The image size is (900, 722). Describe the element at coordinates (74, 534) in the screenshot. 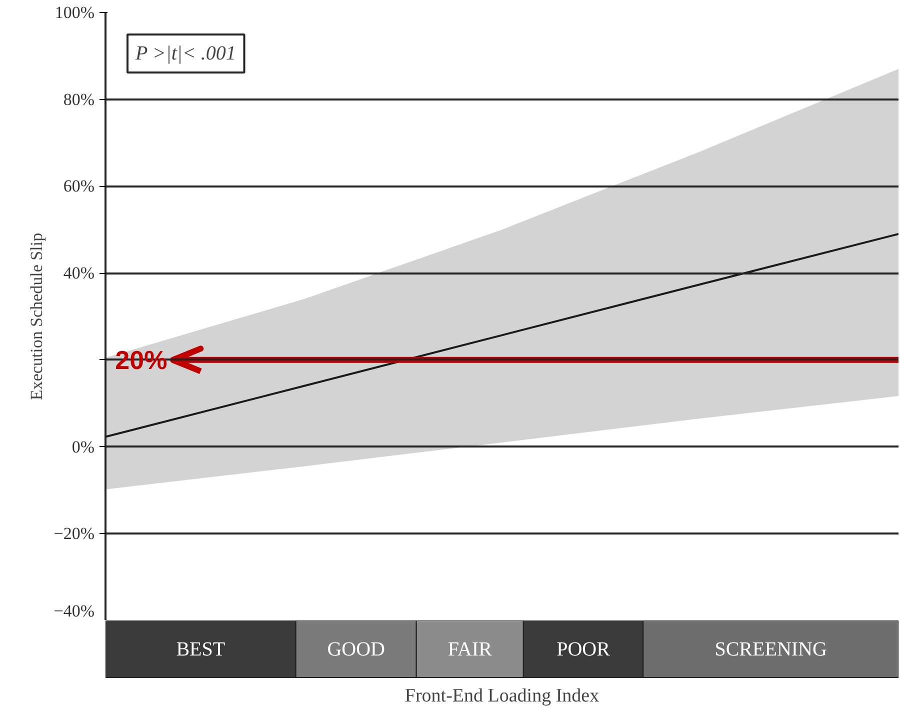

I see `y-tick-label: −20%` at that location.